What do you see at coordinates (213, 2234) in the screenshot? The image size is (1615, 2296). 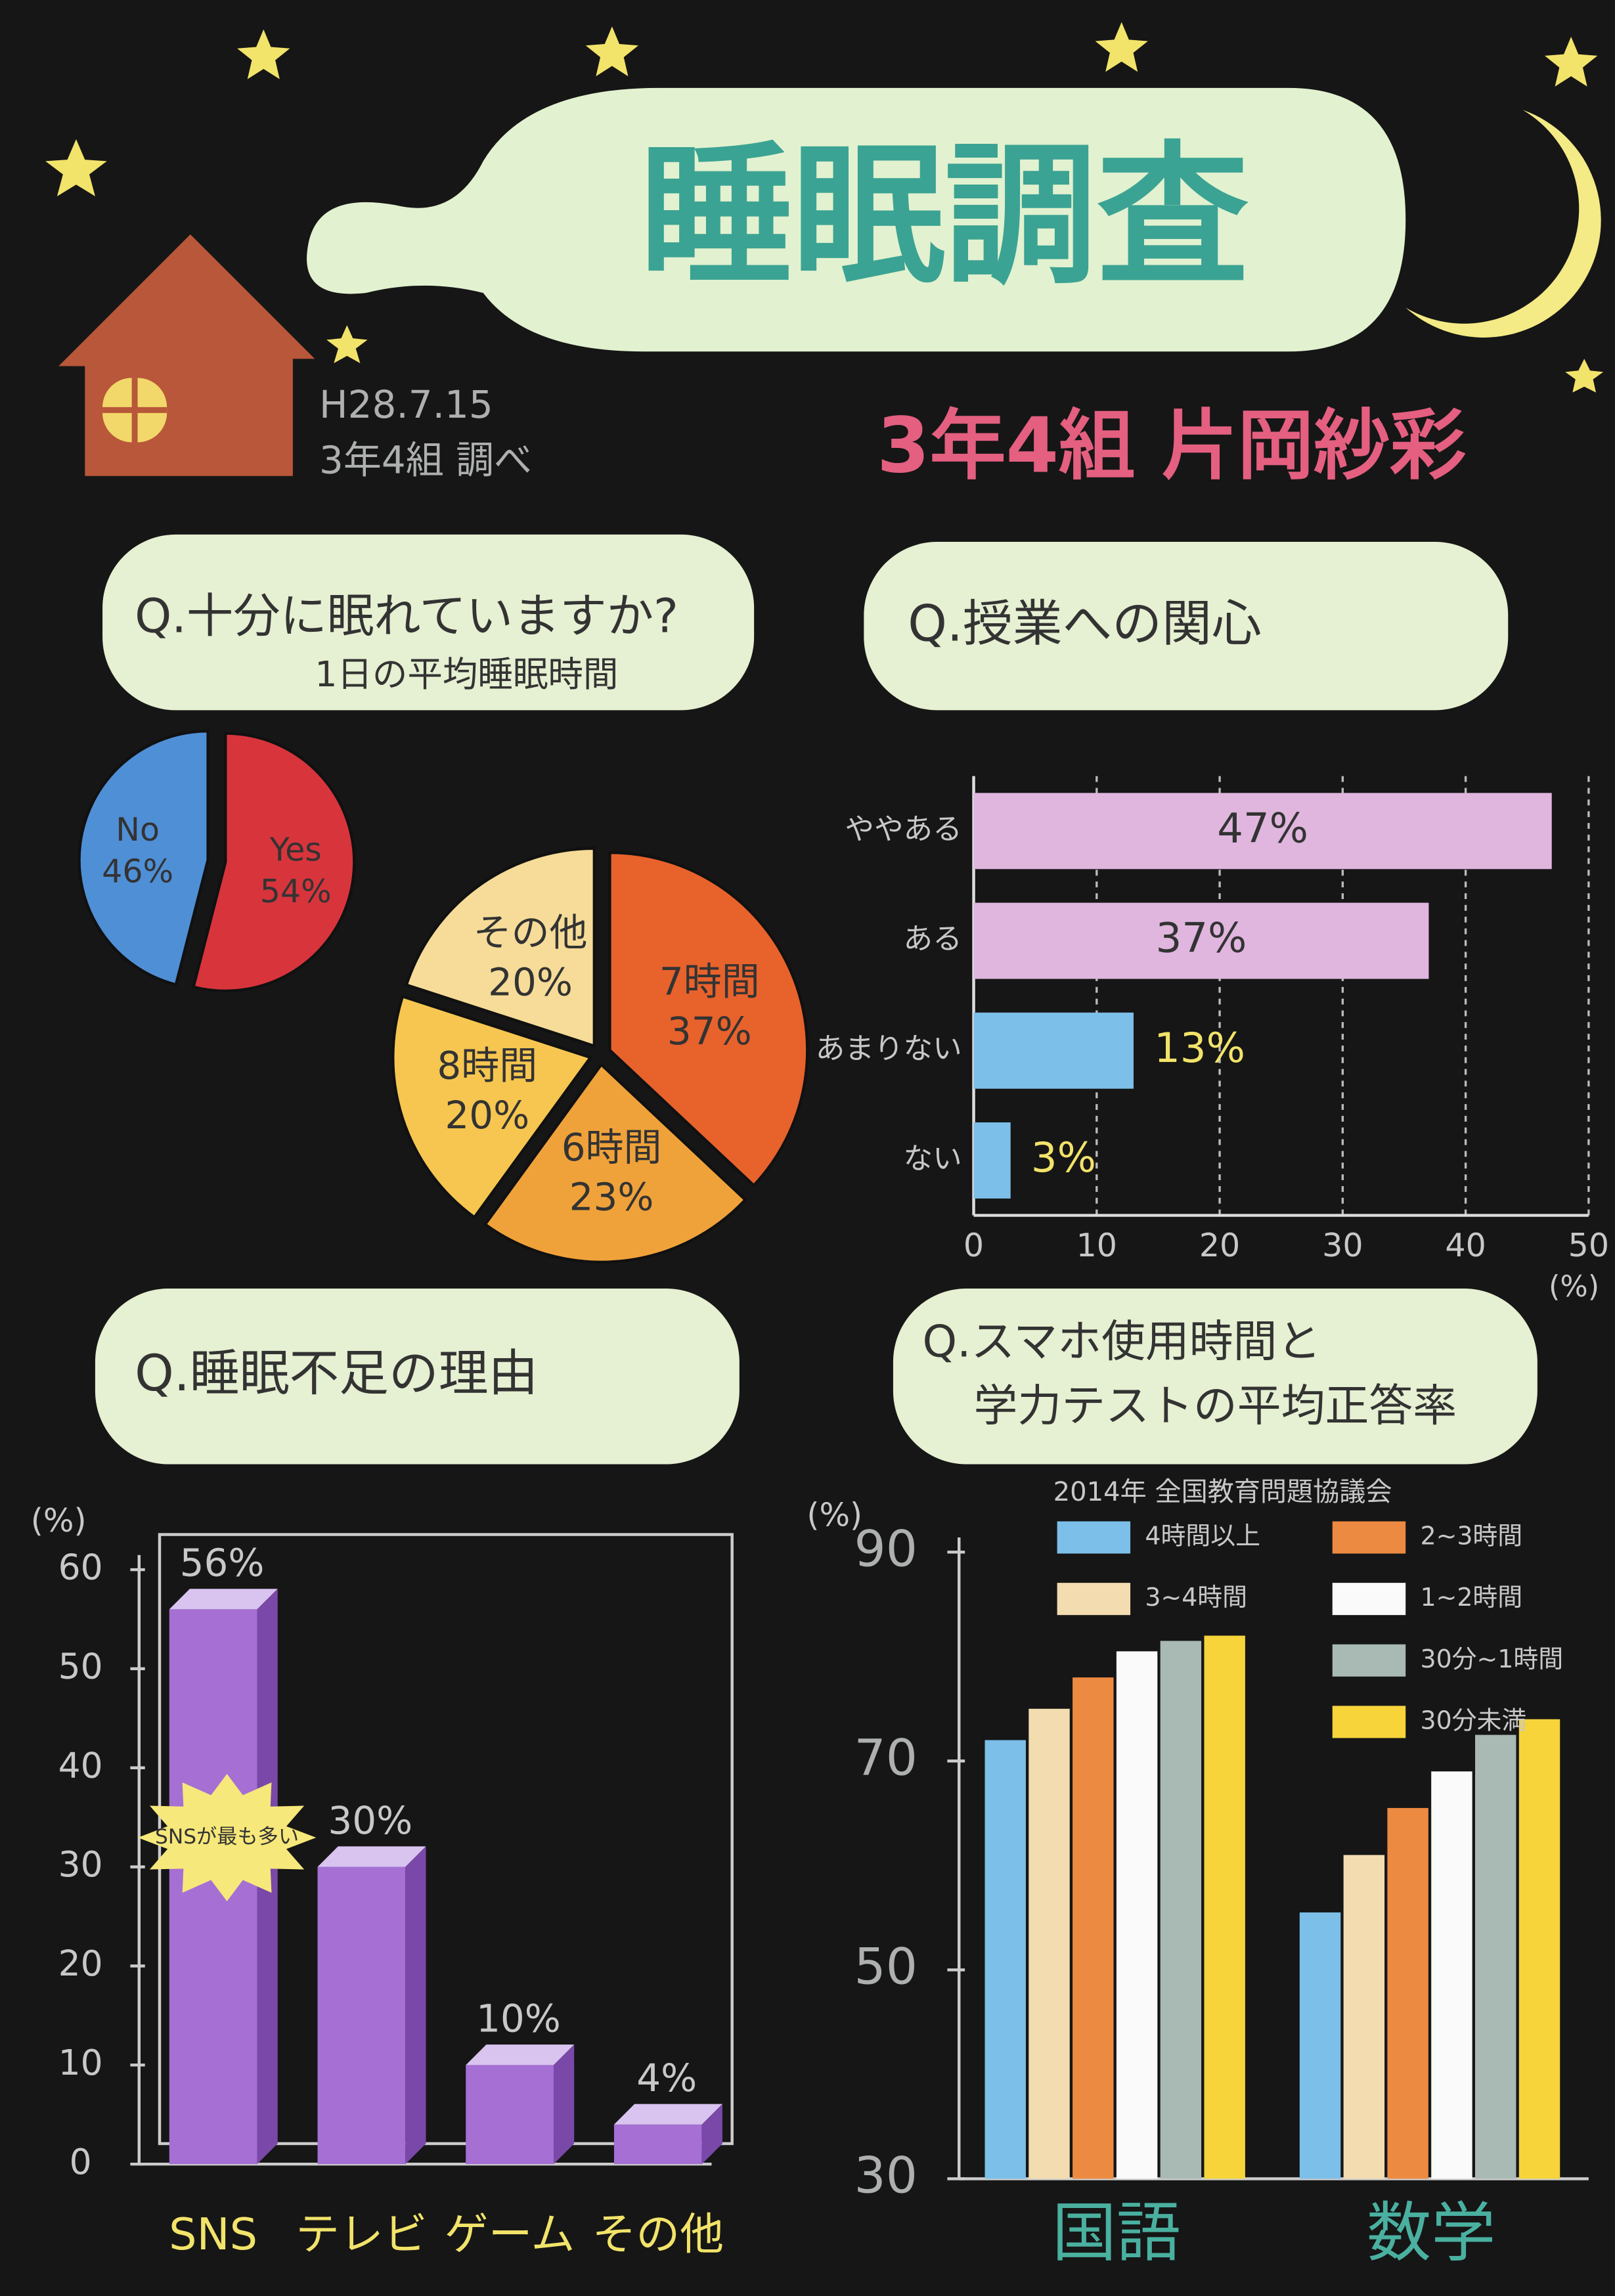 I see `x-tick-label: SNS` at bounding box center [213, 2234].